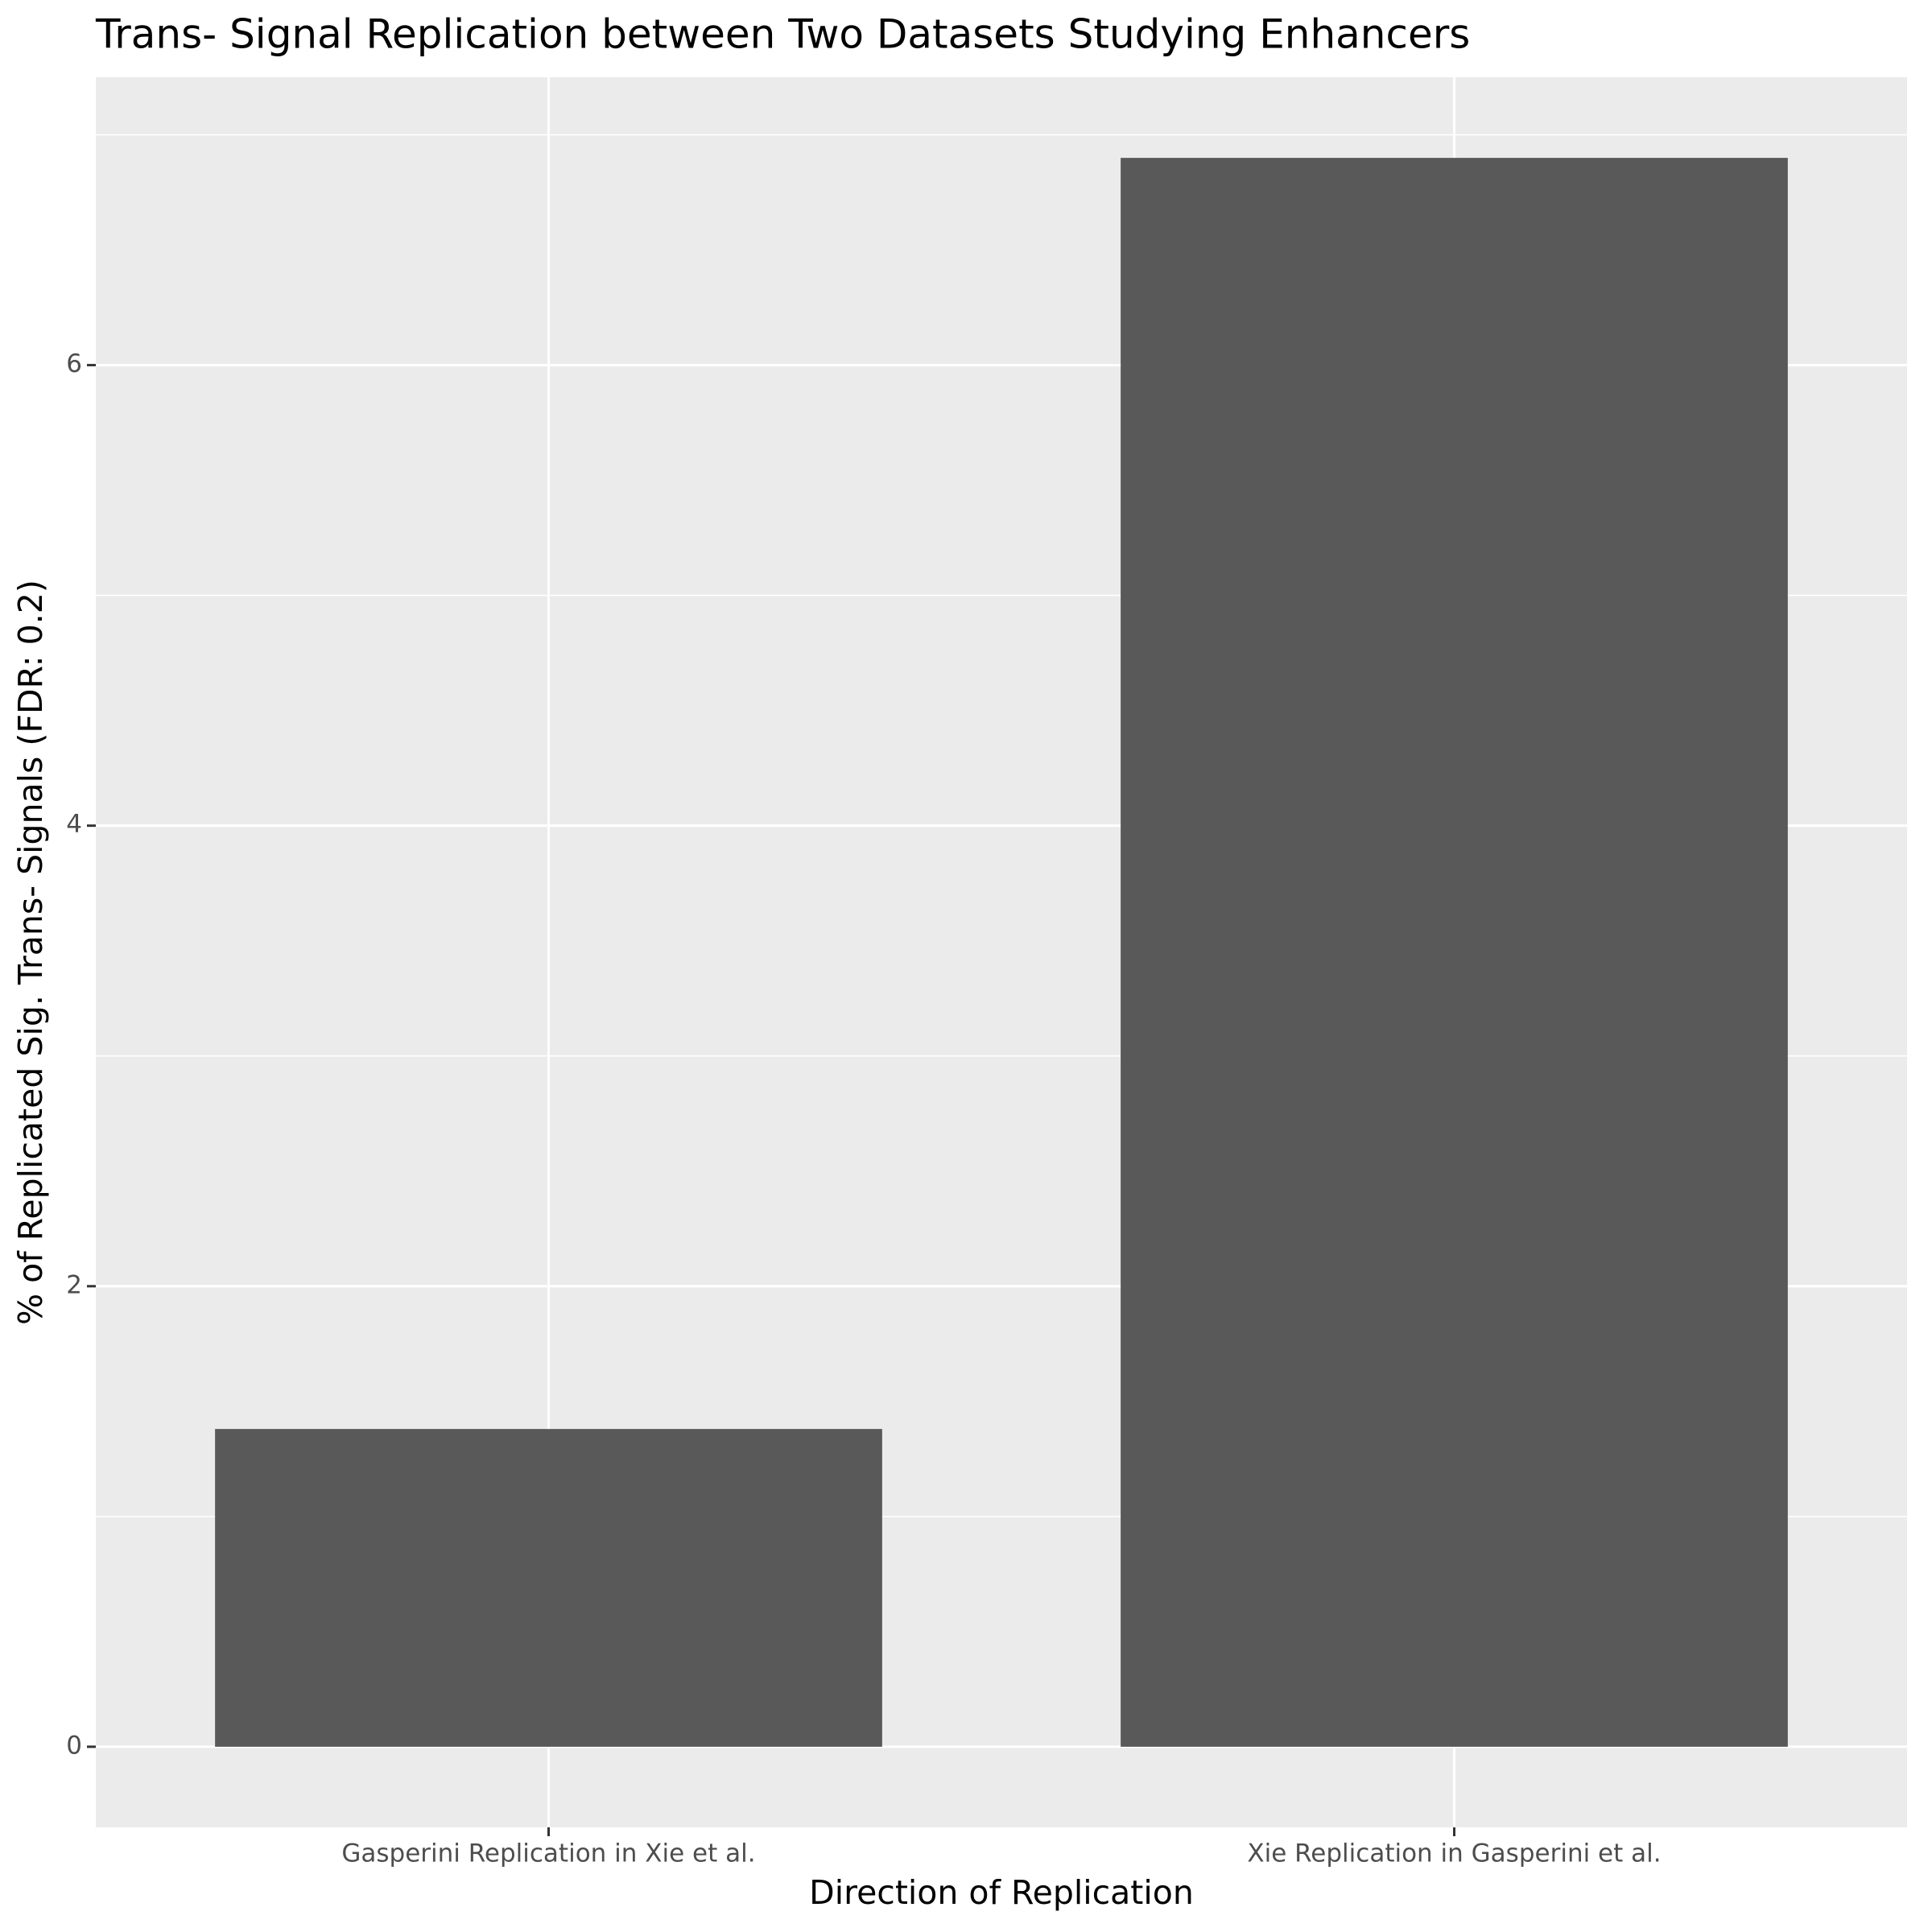 The width and height of the screenshot is (1932, 1932). I want to click on x-tick-label: Xie Replication in Gasperini et al., so click(1454, 1853).